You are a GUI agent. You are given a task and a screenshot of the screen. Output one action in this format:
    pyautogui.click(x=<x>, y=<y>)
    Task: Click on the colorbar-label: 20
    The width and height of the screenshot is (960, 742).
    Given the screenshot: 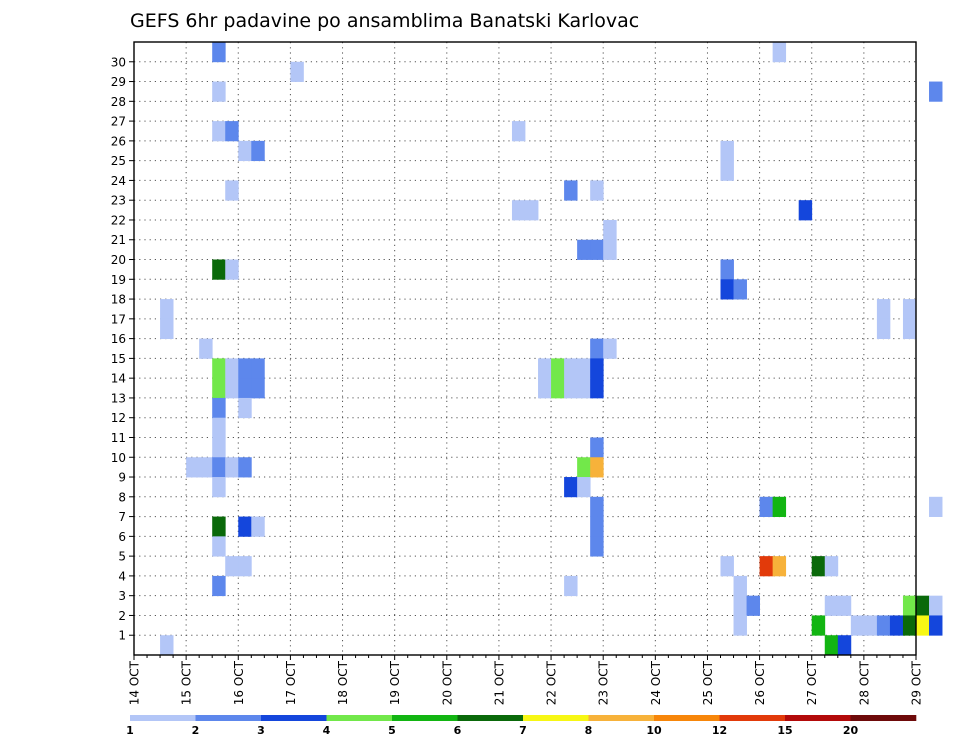 What is the action you would take?
    pyautogui.click(x=851, y=730)
    